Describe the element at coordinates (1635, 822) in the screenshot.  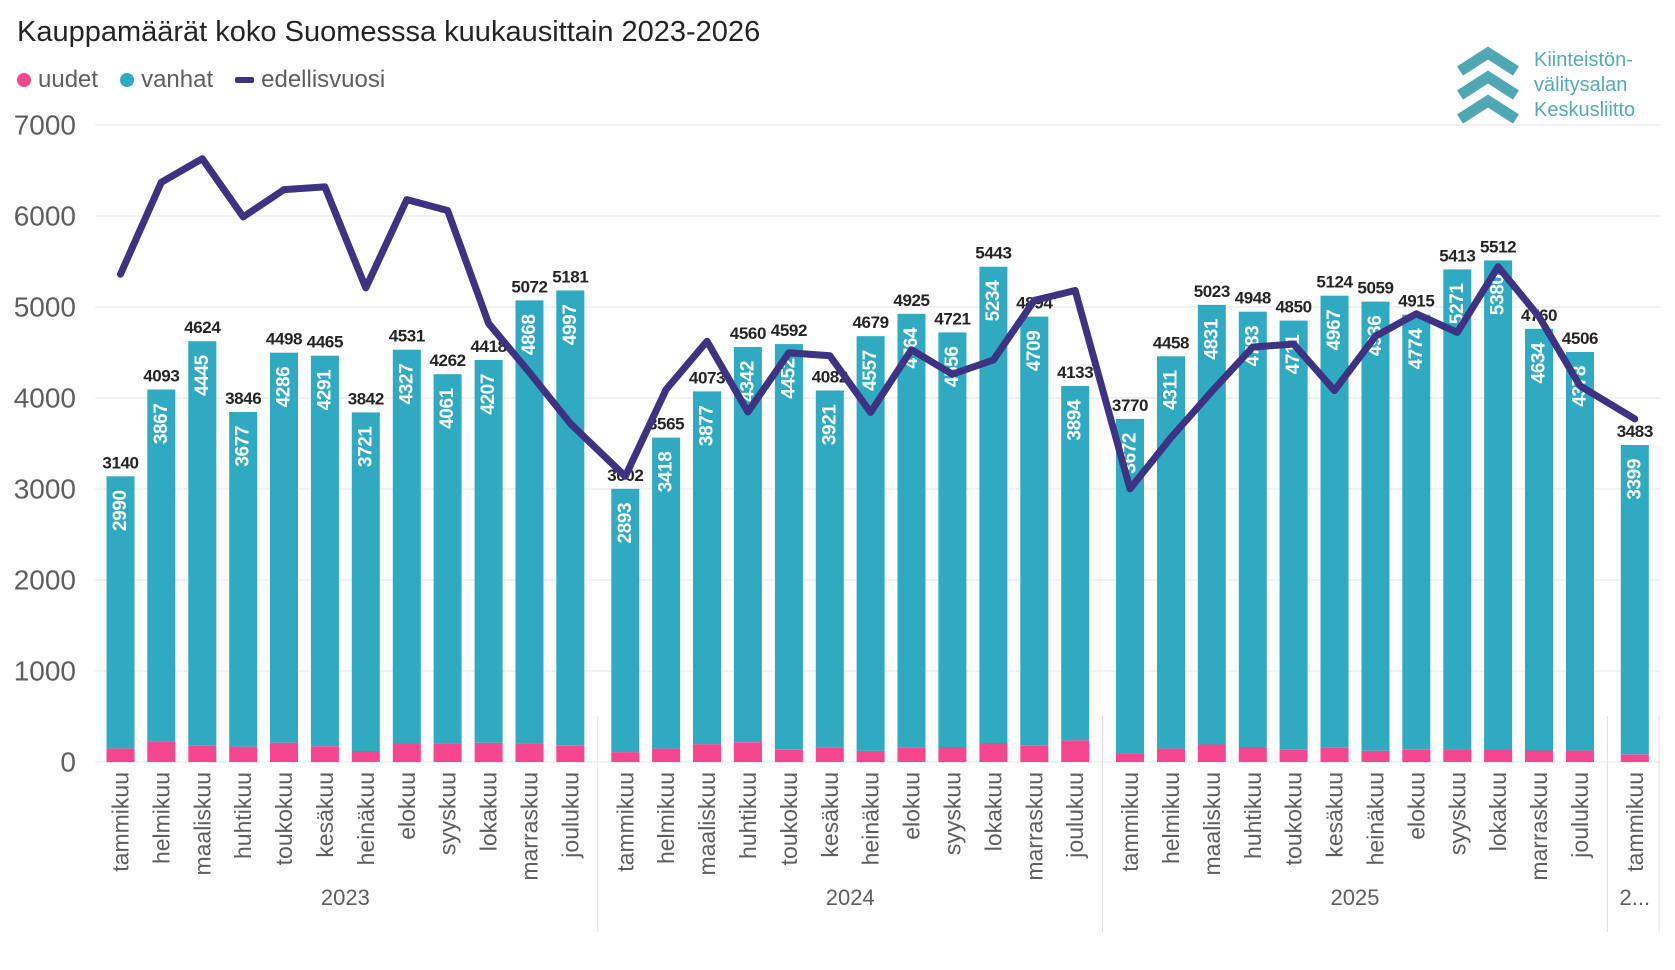
I see `x-axis-month-label: tammikuu` at that location.